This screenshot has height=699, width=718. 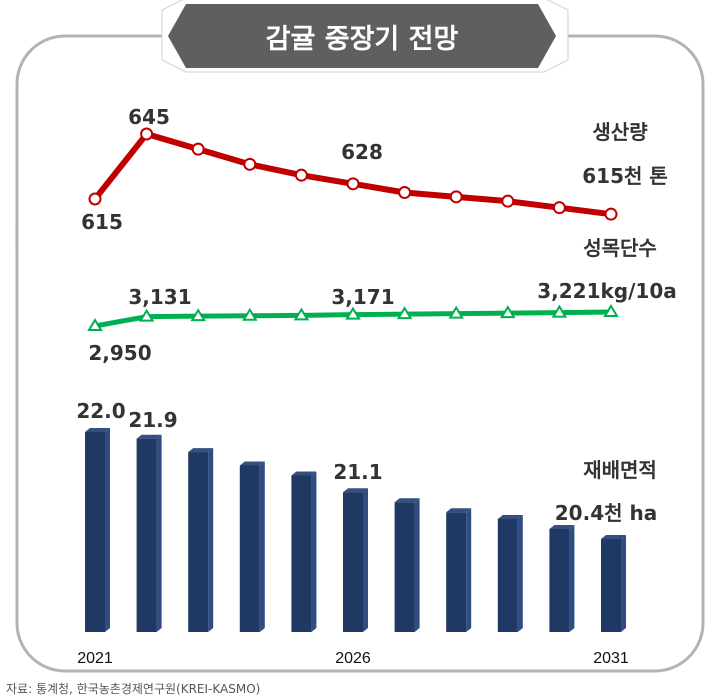 What do you see at coordinates (133, 689) in the screenshot?
I see `source-note: 자료: 통계청, 한국농촌경제연구원(KREI-KASMO)` at bounding box center [133, 689].